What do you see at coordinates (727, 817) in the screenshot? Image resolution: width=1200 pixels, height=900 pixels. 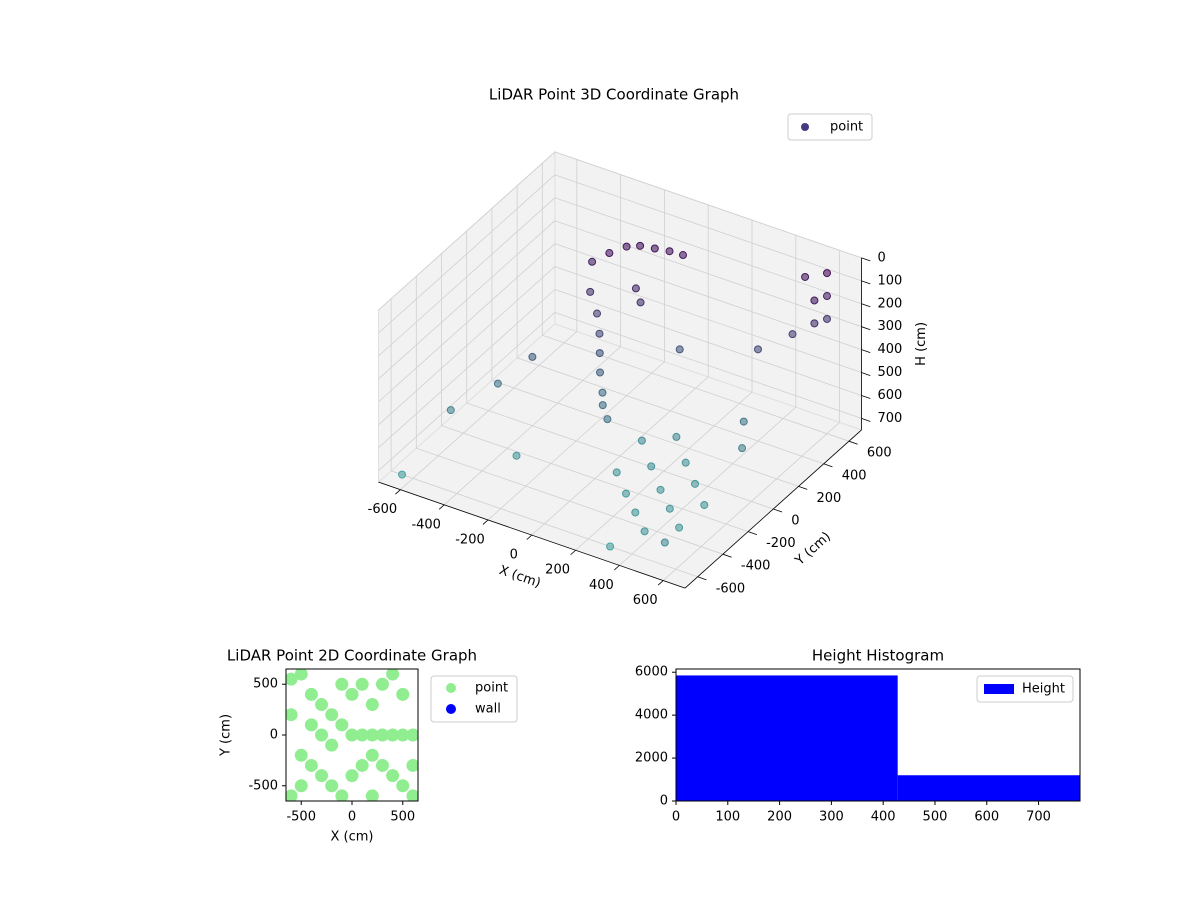 I see `x-tick-label: 100` at bounding box center [727, 817].